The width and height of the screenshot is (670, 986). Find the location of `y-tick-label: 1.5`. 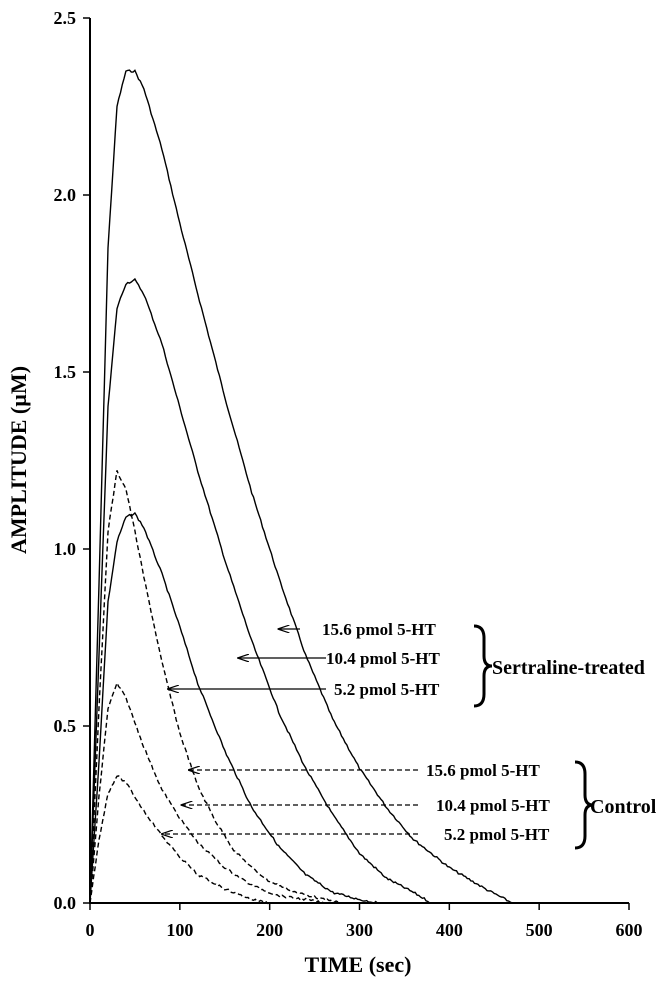

y-tick-label: 1.5 is located at coordinates (65, 372).